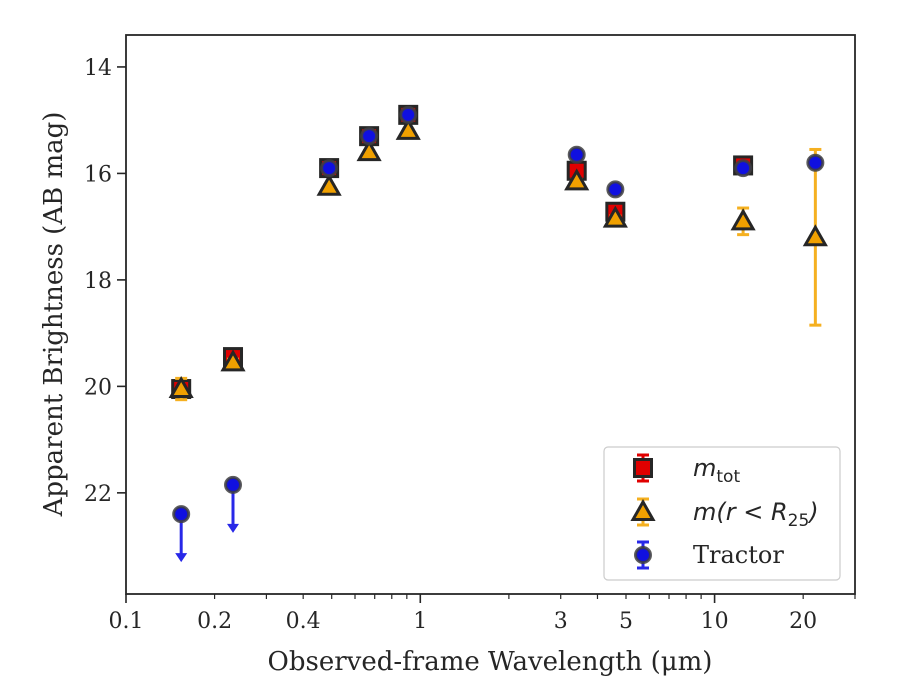 This screenshot has height=700, width=900. I want to click on y-axis-ticks: 14 16 18 20 22, so click(105, 281).